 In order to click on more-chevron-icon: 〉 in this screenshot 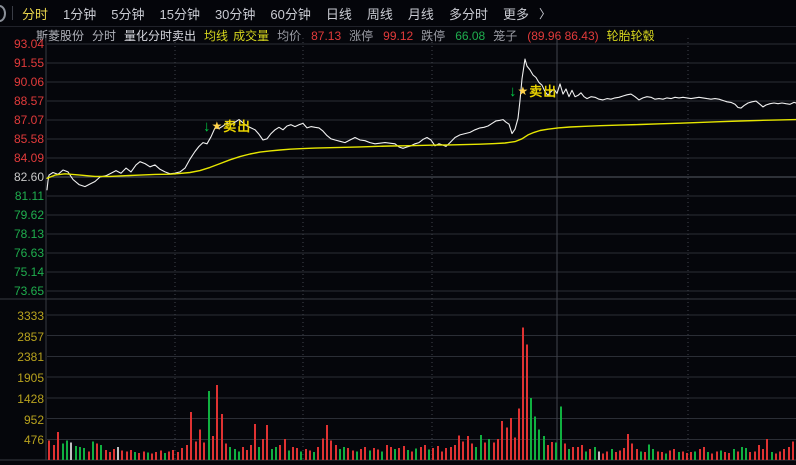, I will do `click(544, 13)`.